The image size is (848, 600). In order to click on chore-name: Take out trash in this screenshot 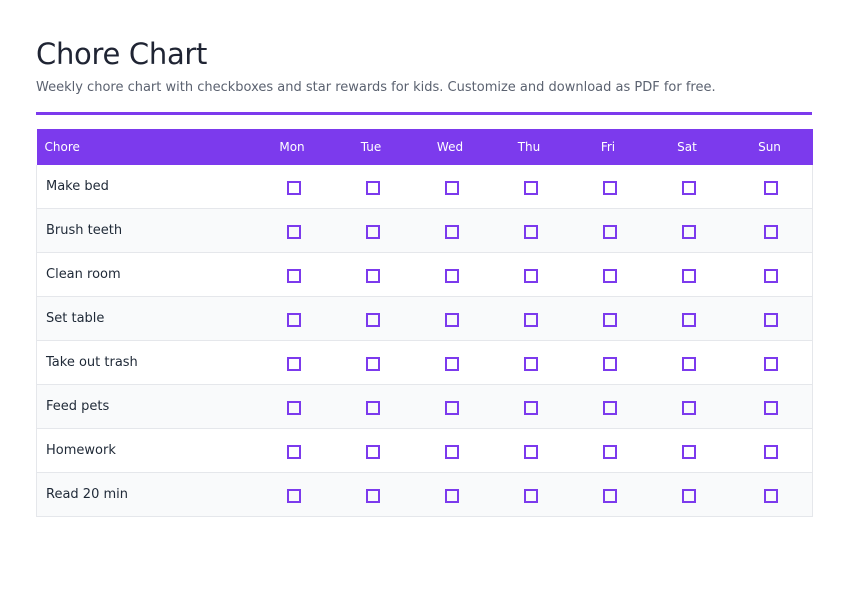, I will do `click(144, 362)`.